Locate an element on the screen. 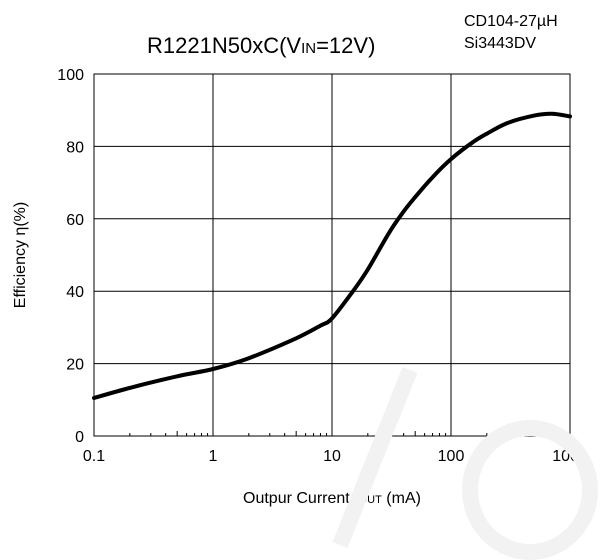  x-tick-label: 1000 is located at coordinates (570, 456).